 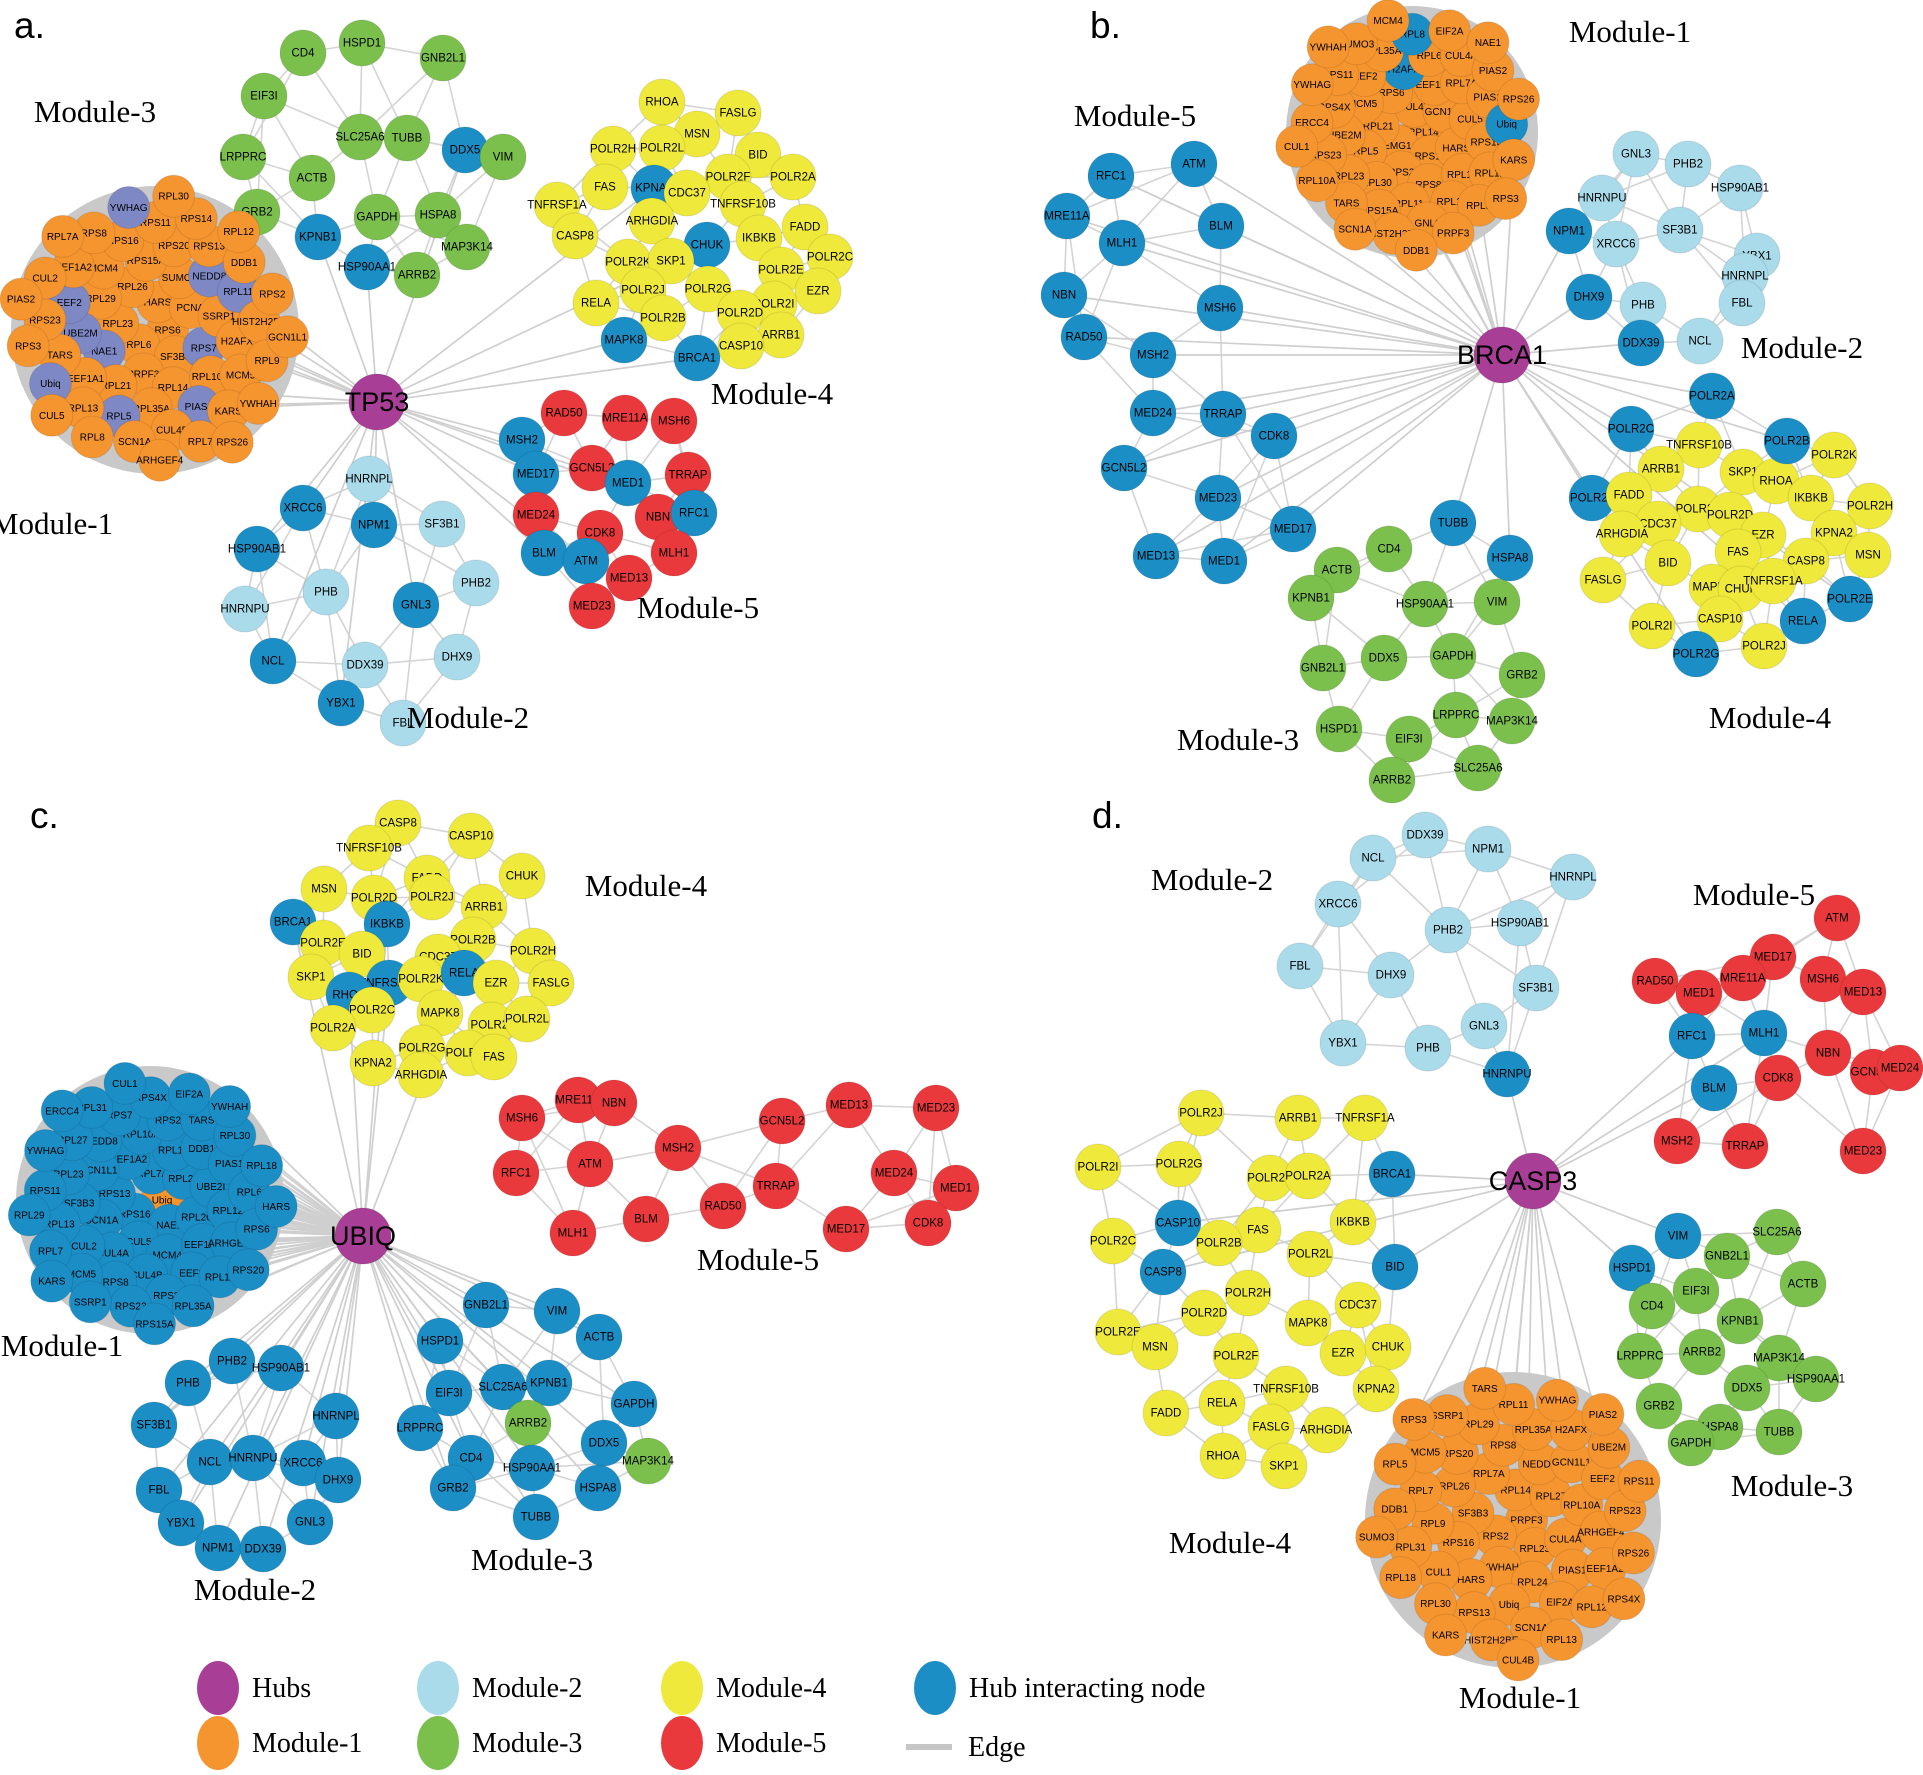 What do you see at coordinates (1426, 1453) in the screenshot?
I see `node-label: MCM5` at bounding box center [1426, 1453].